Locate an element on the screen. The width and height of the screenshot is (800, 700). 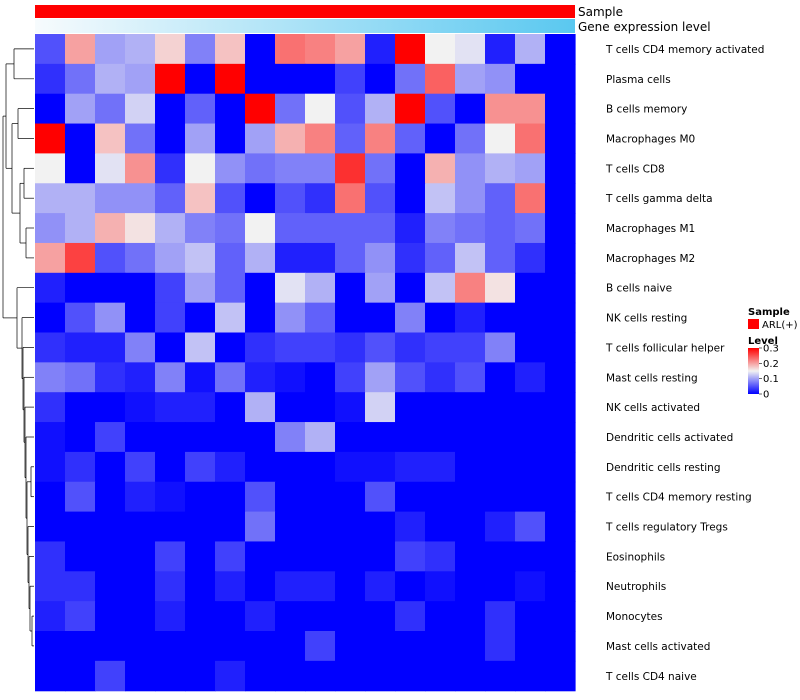
legend-level-tick-label: 0.1 is located at coordinates (771, 379).